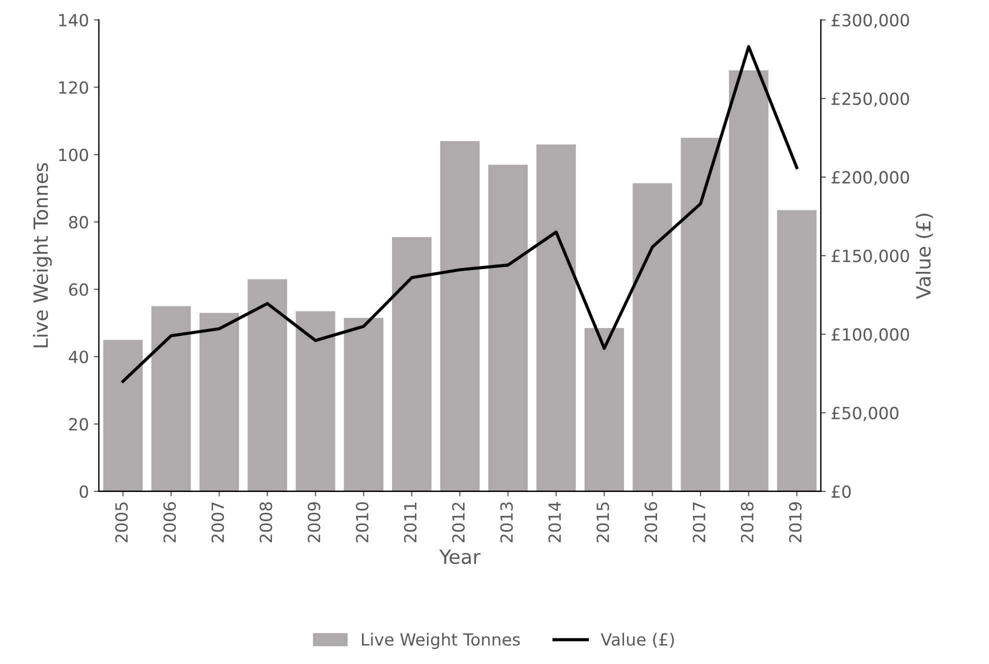 The image size is (989, 664). What do you see at coordinates (871, 99) in the screenshot?
I see `y2-tick-label: £250,000` at bounding box center [871, 99].